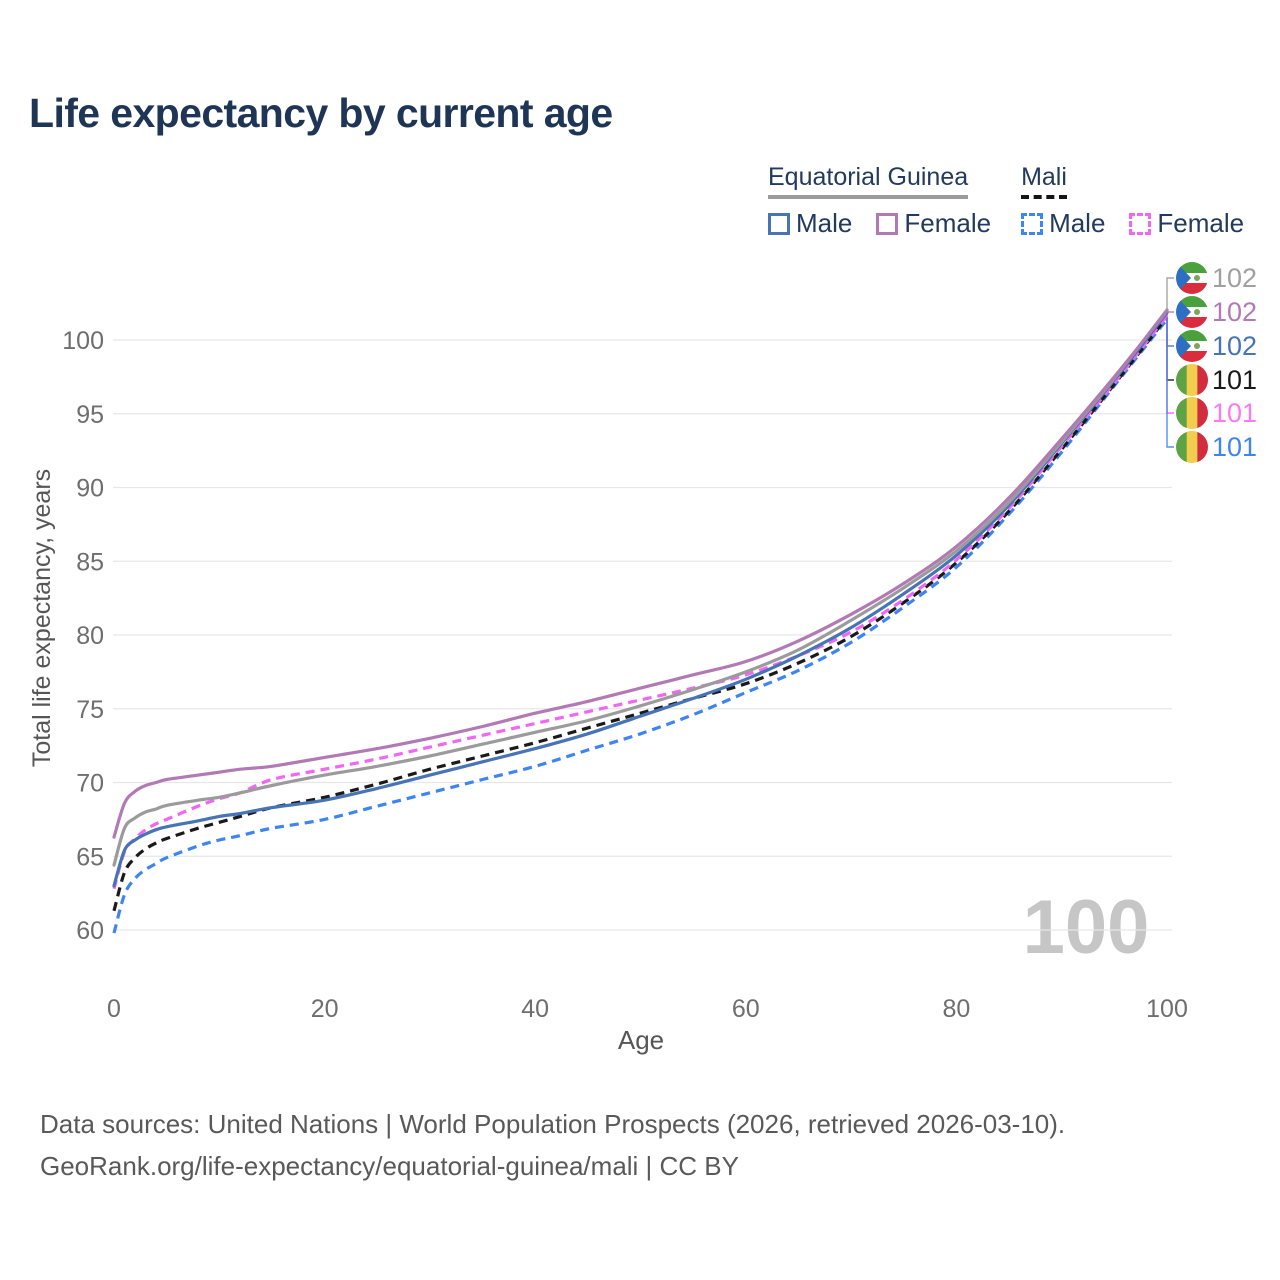 The width and height of the screenshot is (1280, 1280). What do you see at coordinates (1234, 380) in the screenshot?
I see `end-value-label-mali_both: 101` at bounding box center [1234, 380].